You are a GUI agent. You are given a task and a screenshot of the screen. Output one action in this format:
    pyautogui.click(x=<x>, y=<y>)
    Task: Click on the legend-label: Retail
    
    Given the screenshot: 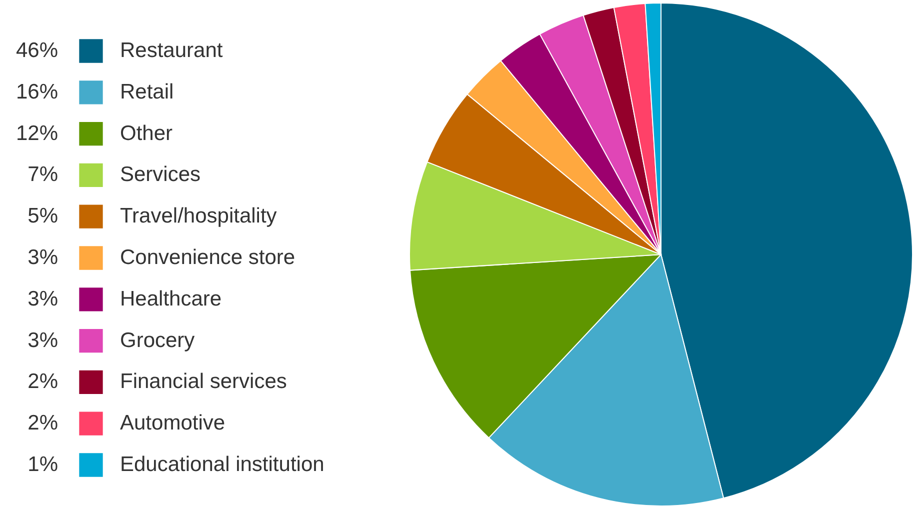 What is the action you would take?
    pyautogui.click(x=147, y=92)
    